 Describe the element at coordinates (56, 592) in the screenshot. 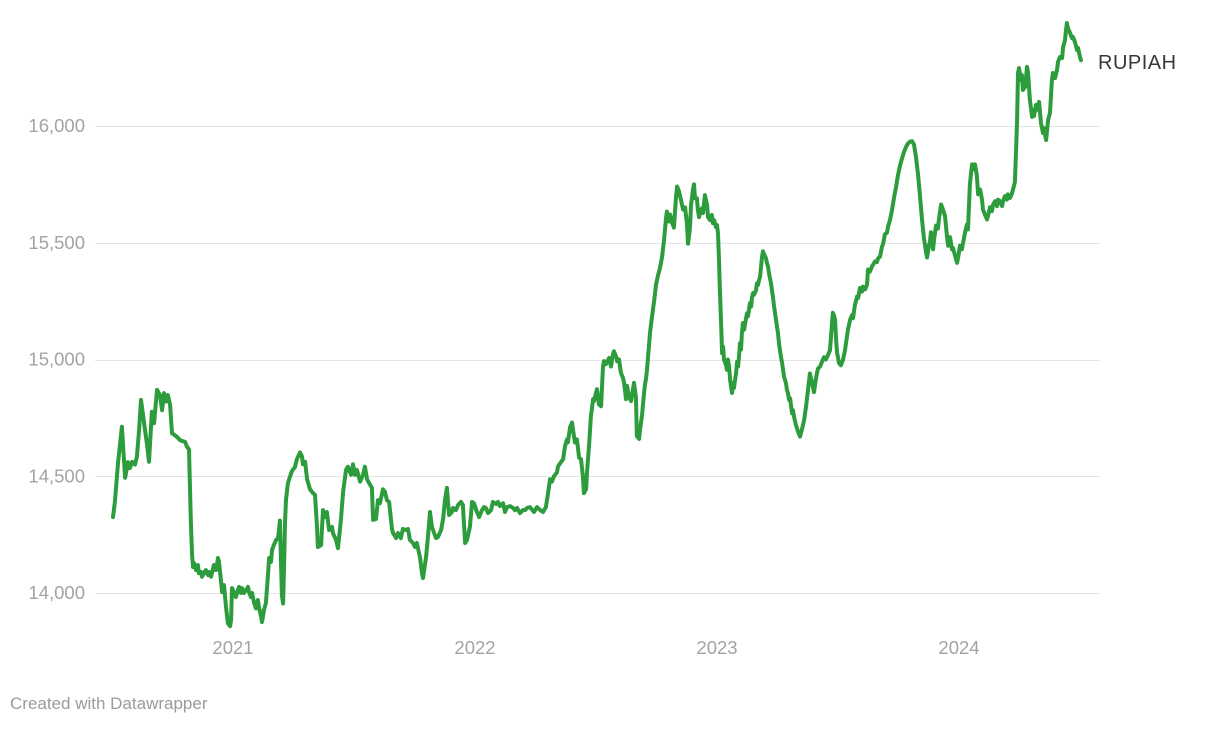

I see `y-axis-tick-label: 14,000` at that location.